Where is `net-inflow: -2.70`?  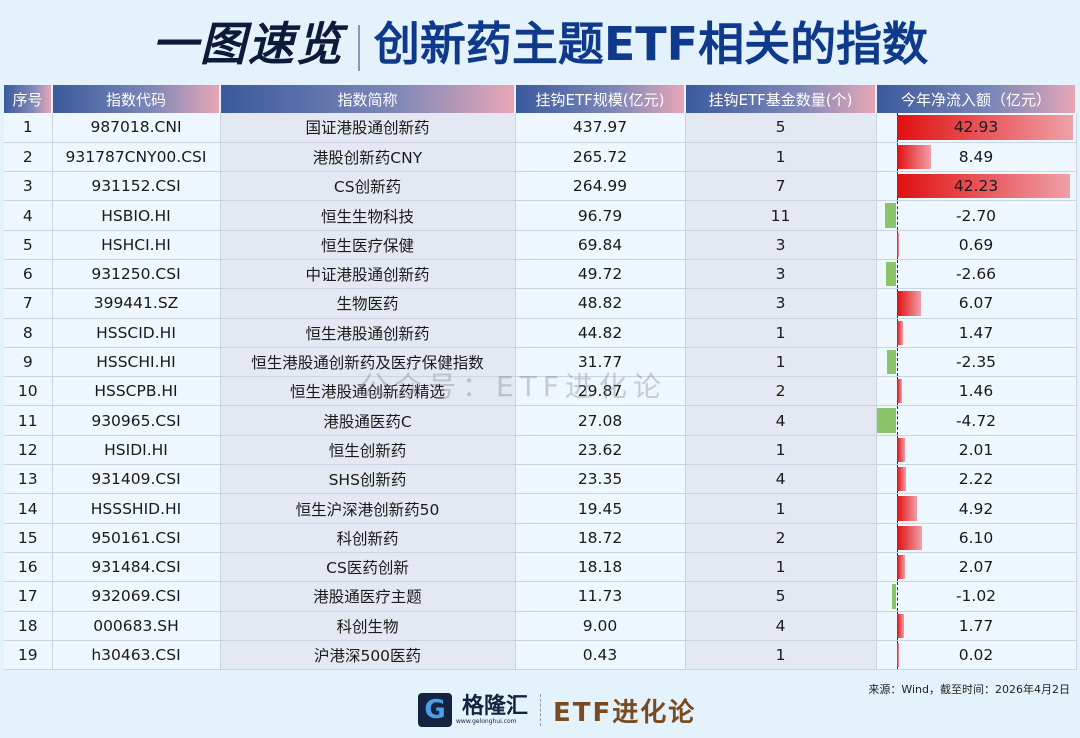
net-inflow: -2.70 is located at coordinates (976, 215).